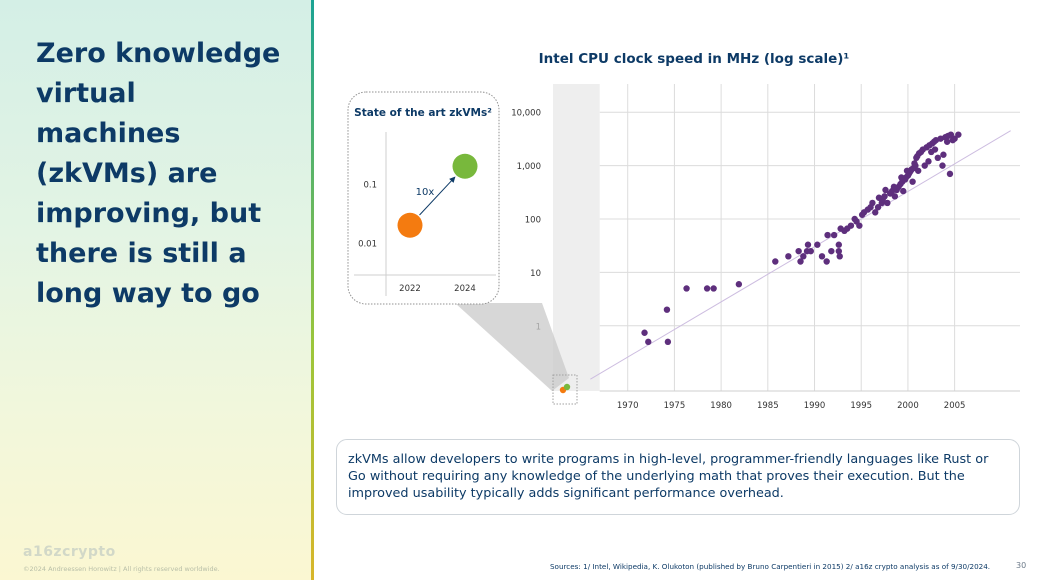 Image resolution: width=1039 pixels, height=580 pixels. What do you see at coordinates (367, 215) in the screenshot?
I see `inset-y-tick-labels: 0.01 0.1` at bounding box center [367, 215].